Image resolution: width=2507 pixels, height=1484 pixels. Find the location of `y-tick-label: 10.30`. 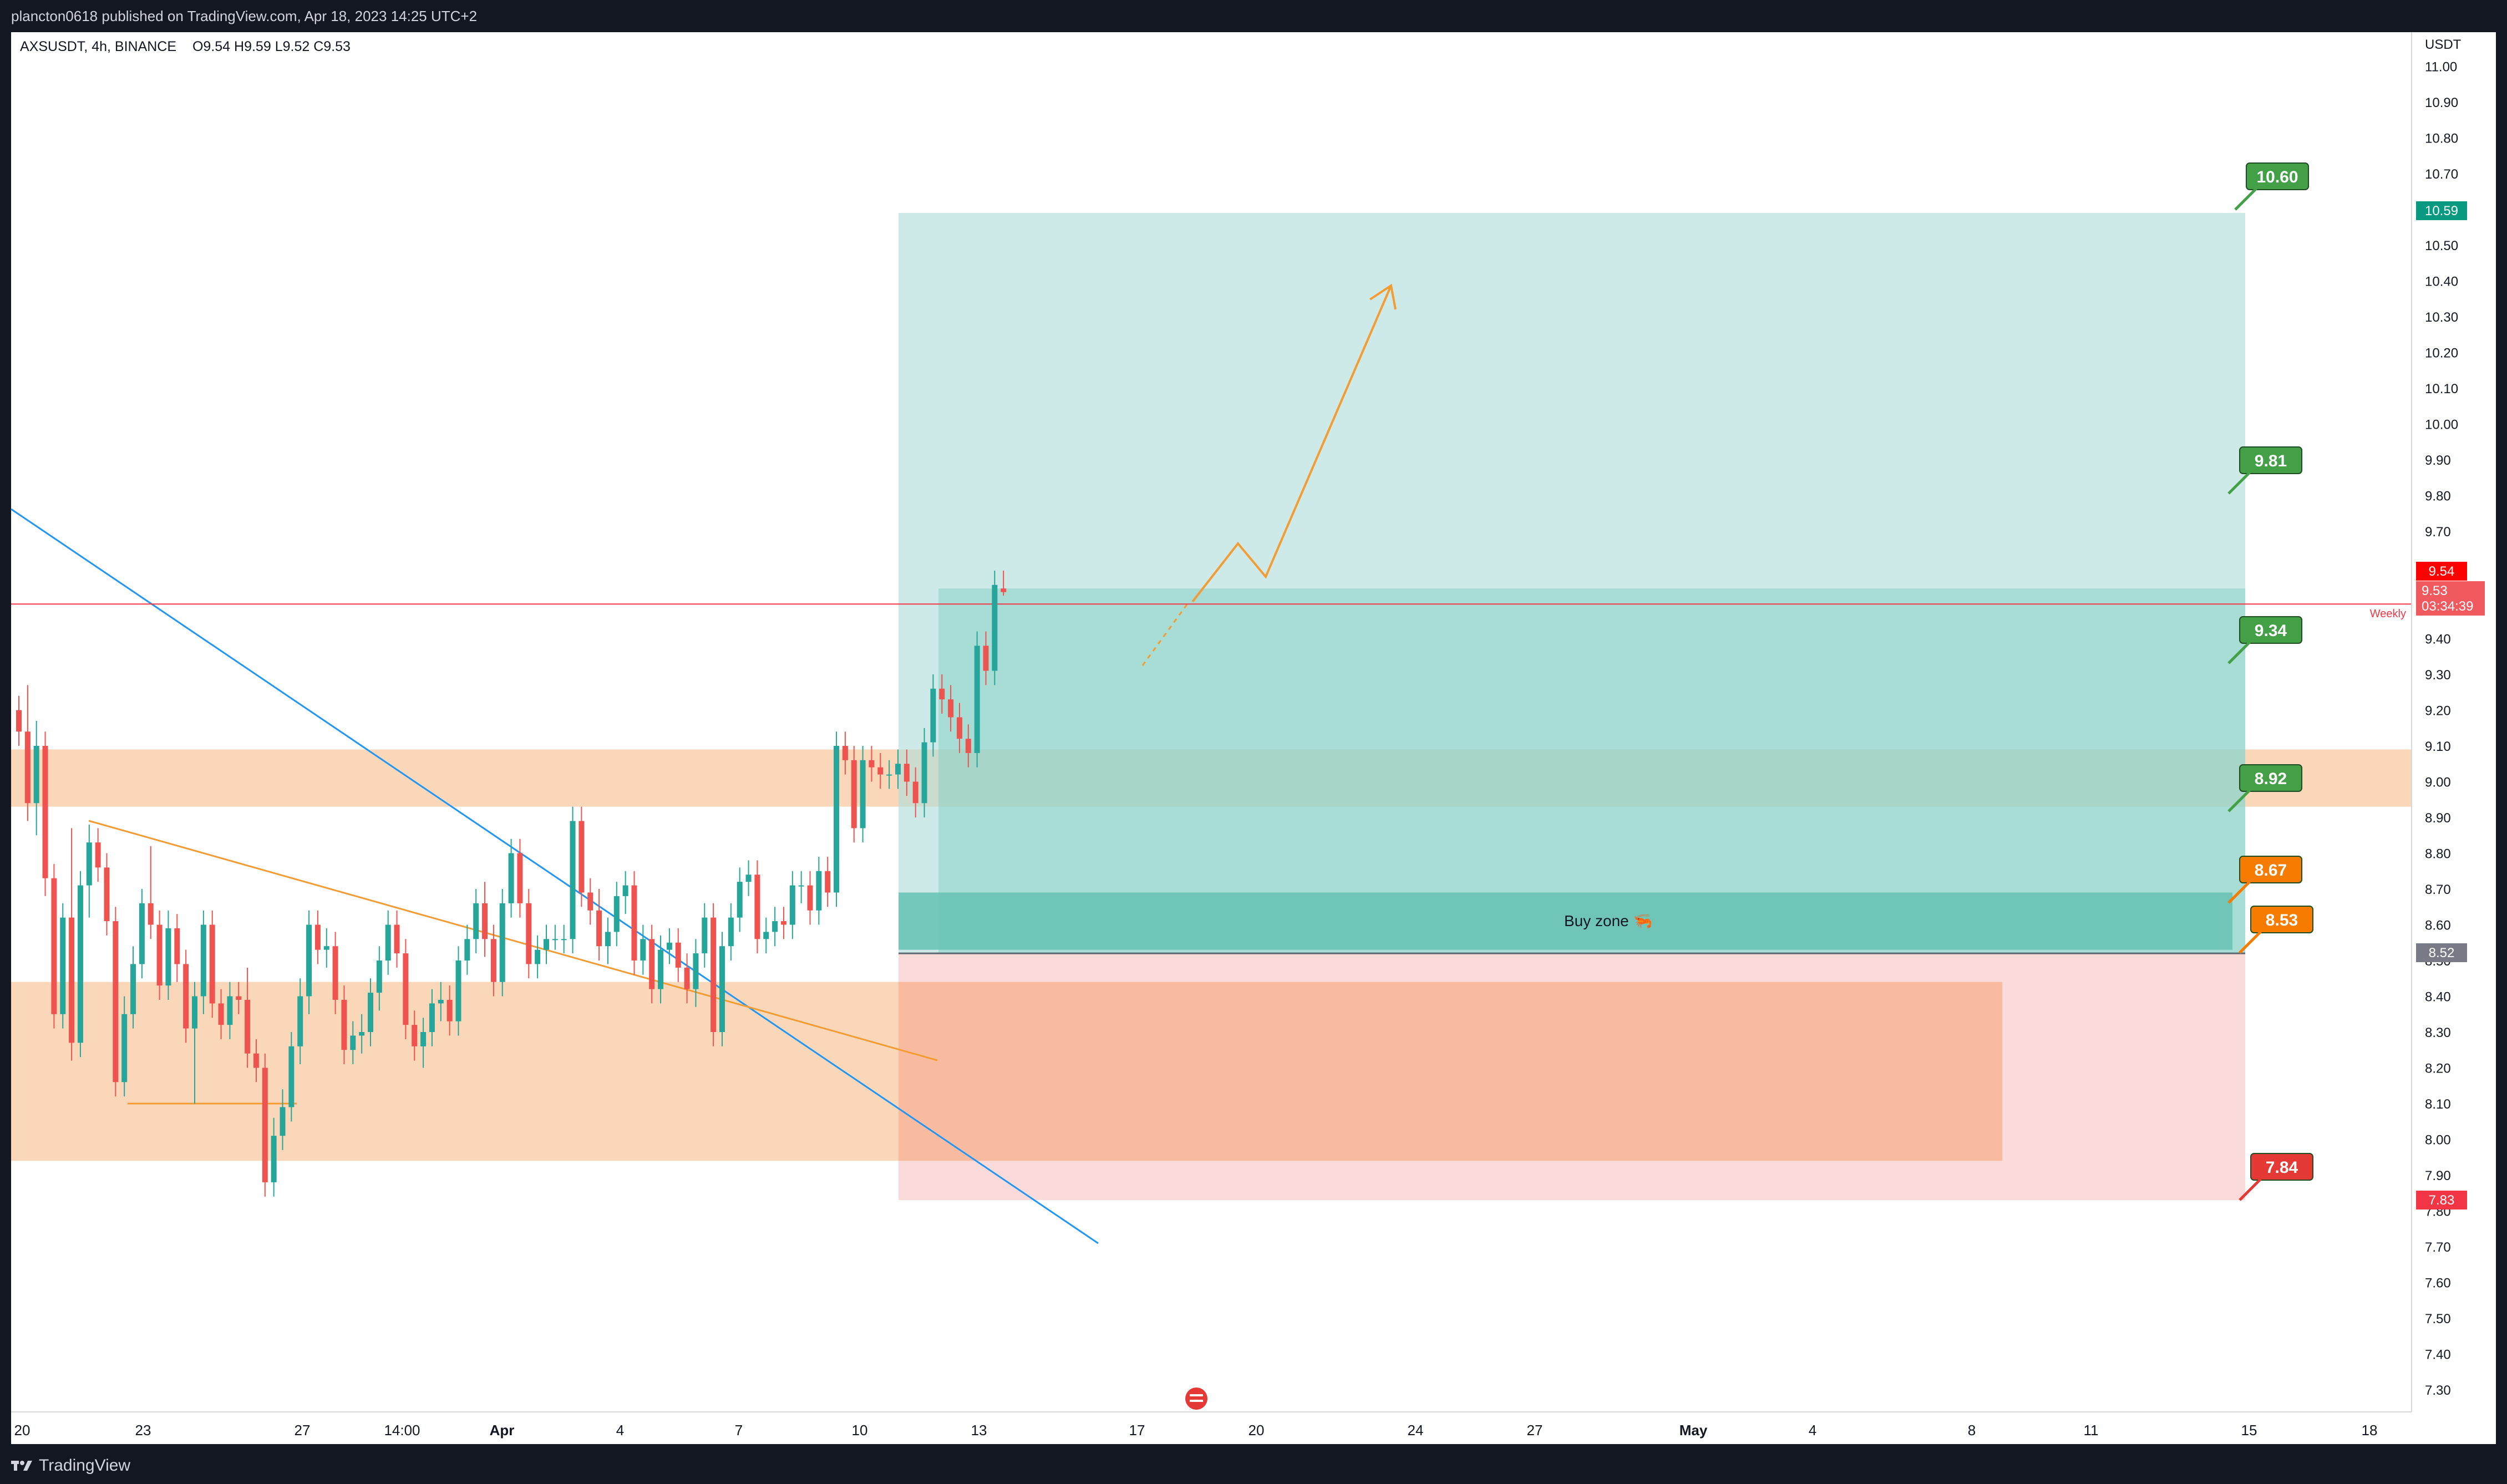

y-tick-label: 10.30 is located at coordinates (2442, 317).